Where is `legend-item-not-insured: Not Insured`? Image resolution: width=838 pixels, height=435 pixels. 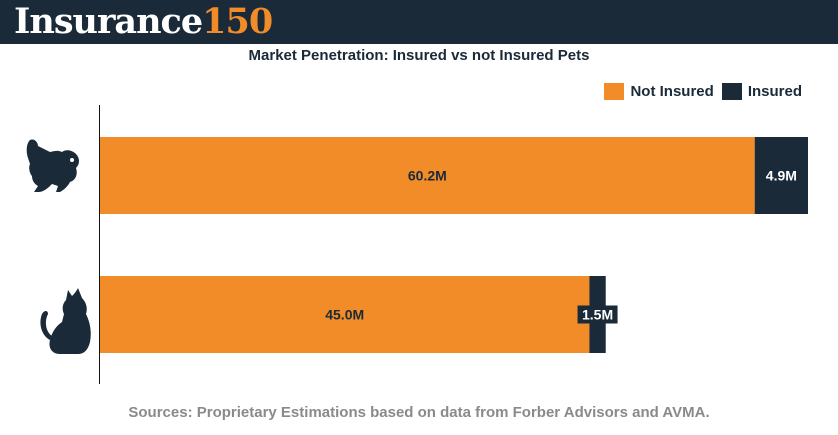 legend-item-not-insured: Not Insured is located at coordinates (659, 91).